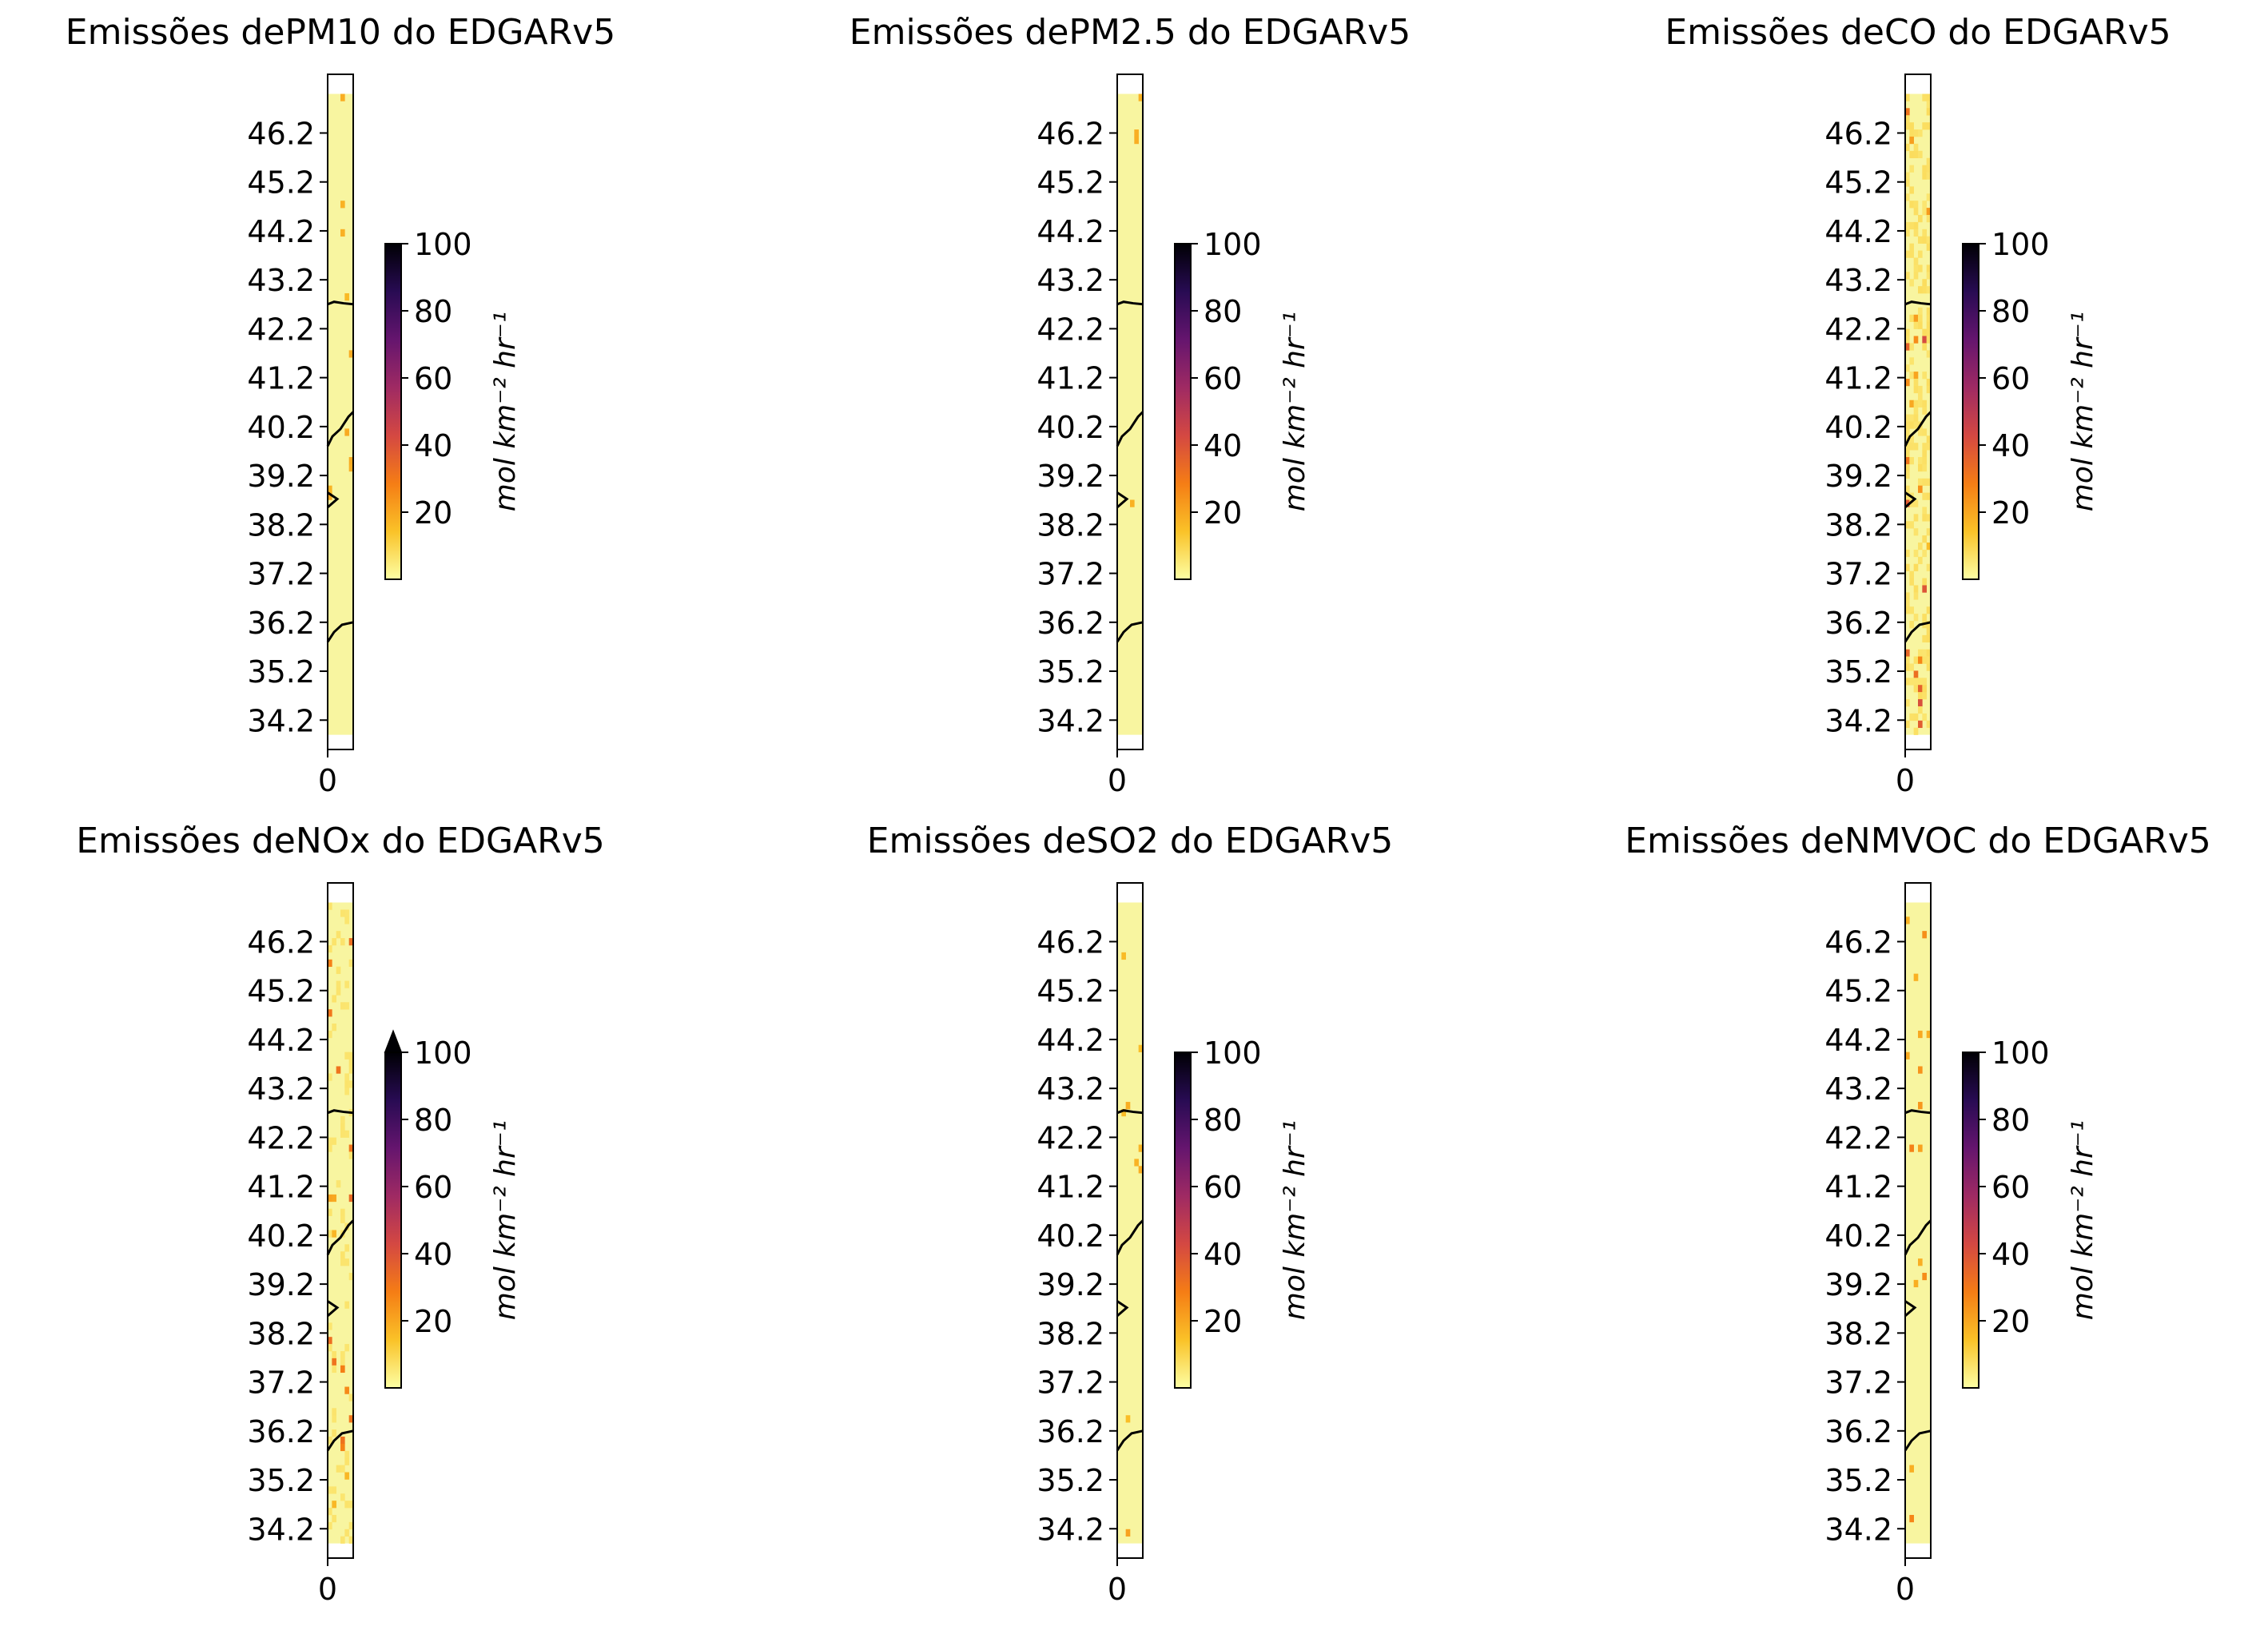 The height and width of the screenshot is (1630, 2268). Describe the element at coordinates (1130, 841) in the screenshot. I see `panel-title: Emissões deSO2 do EDGARv5` at that location.